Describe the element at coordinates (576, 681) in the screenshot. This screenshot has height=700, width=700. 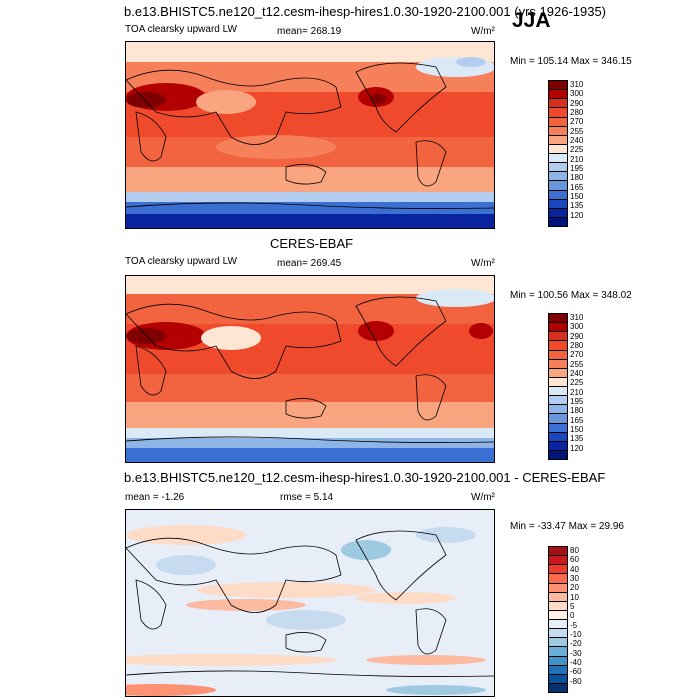
I see `colorbar-tick-label: -80` at that location.